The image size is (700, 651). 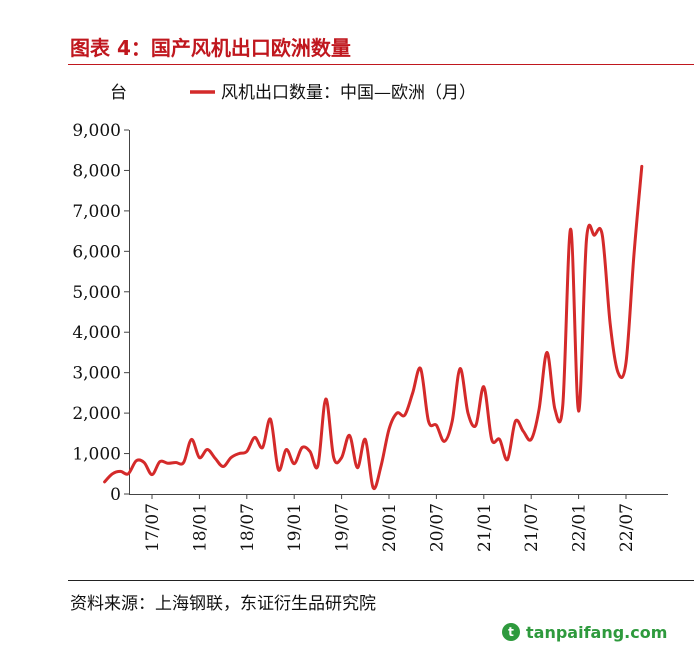 I want to click on x-tick-label: 17/07, so click(x=153, y=527).